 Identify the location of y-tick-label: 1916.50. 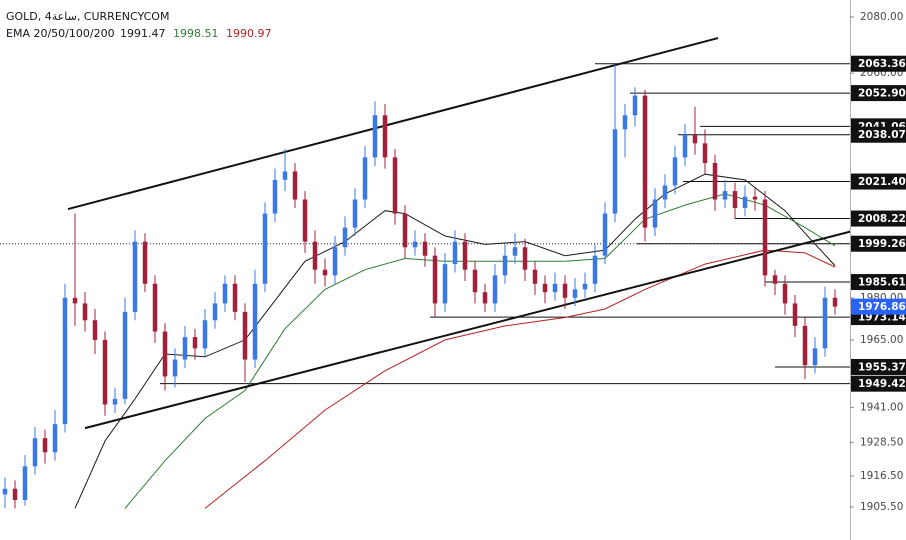
(881, 476).